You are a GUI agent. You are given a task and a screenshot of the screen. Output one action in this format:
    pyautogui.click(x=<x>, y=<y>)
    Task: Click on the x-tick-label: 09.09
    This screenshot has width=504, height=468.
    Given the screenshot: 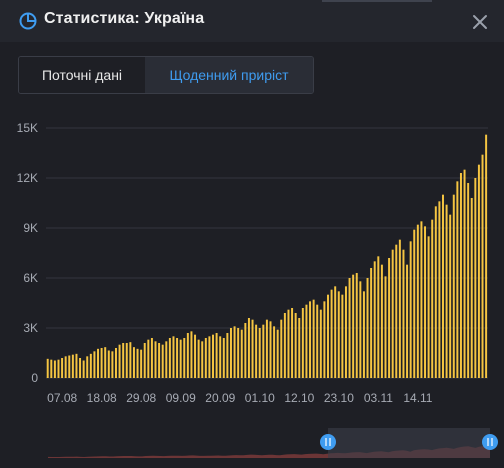 What is the action you would take?
    pyautogui.click(x=181, y=398)
    